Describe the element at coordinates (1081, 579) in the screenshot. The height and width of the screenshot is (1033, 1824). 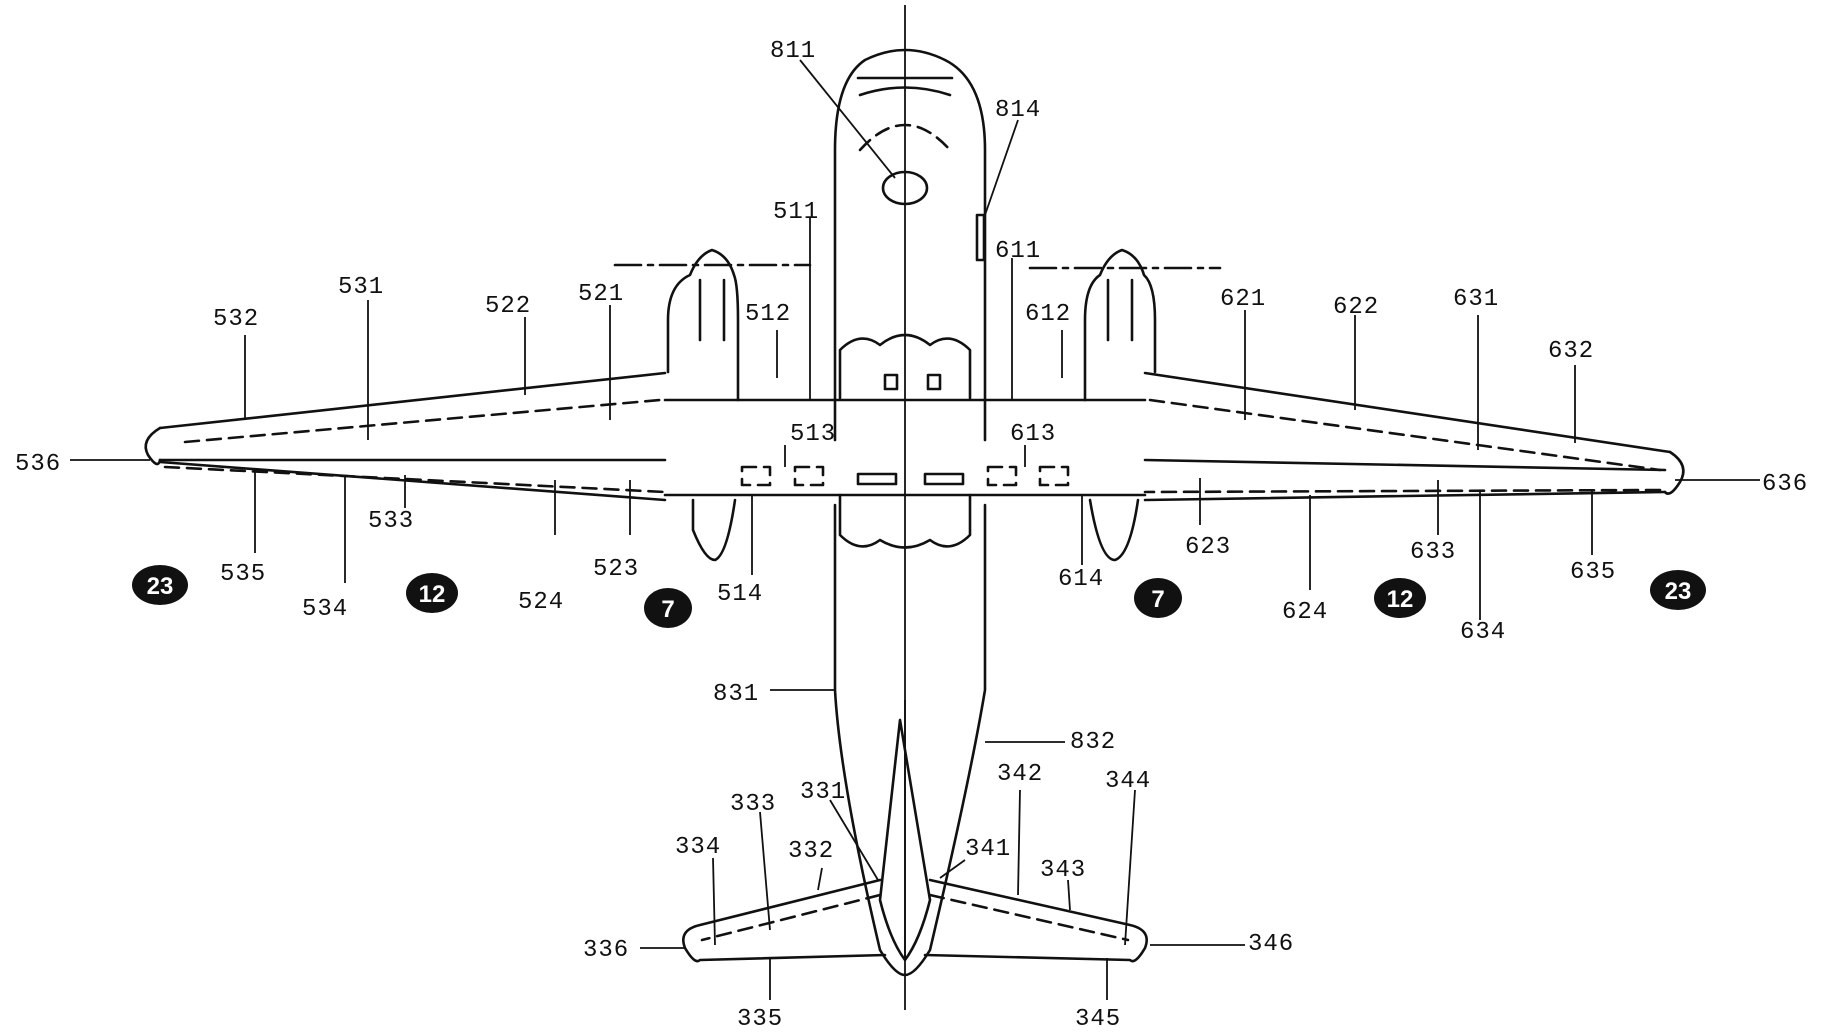
I see `label-614: 614` at that location.